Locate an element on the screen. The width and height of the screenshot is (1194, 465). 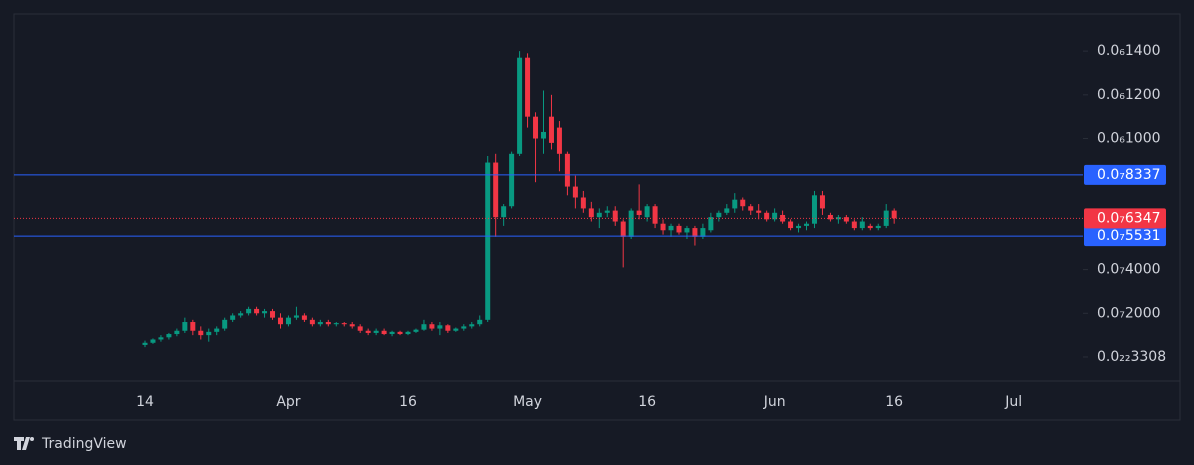
price-label-box is located at coordinates (1125, 174).